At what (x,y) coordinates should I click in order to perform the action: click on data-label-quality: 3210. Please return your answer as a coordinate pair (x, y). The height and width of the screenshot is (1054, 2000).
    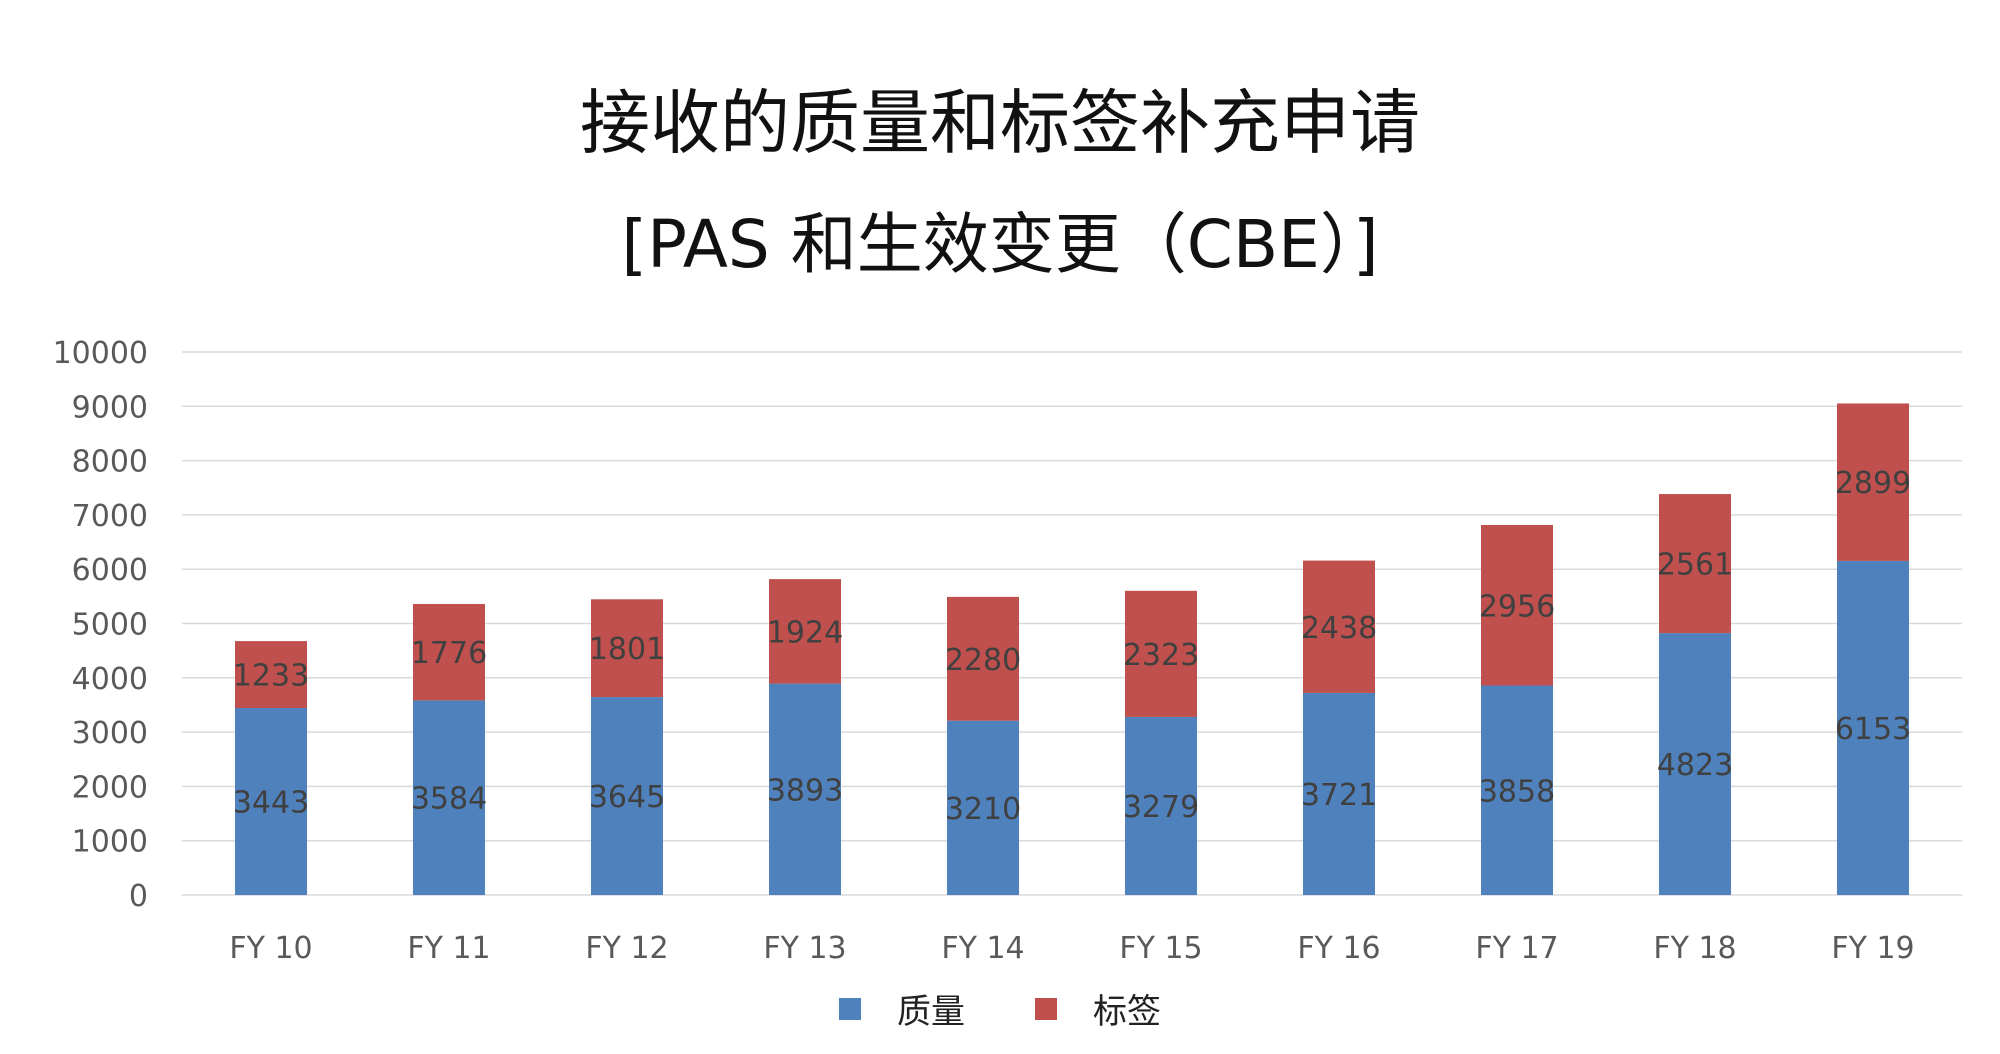
    Looking at the image, I should click on (983, 809).